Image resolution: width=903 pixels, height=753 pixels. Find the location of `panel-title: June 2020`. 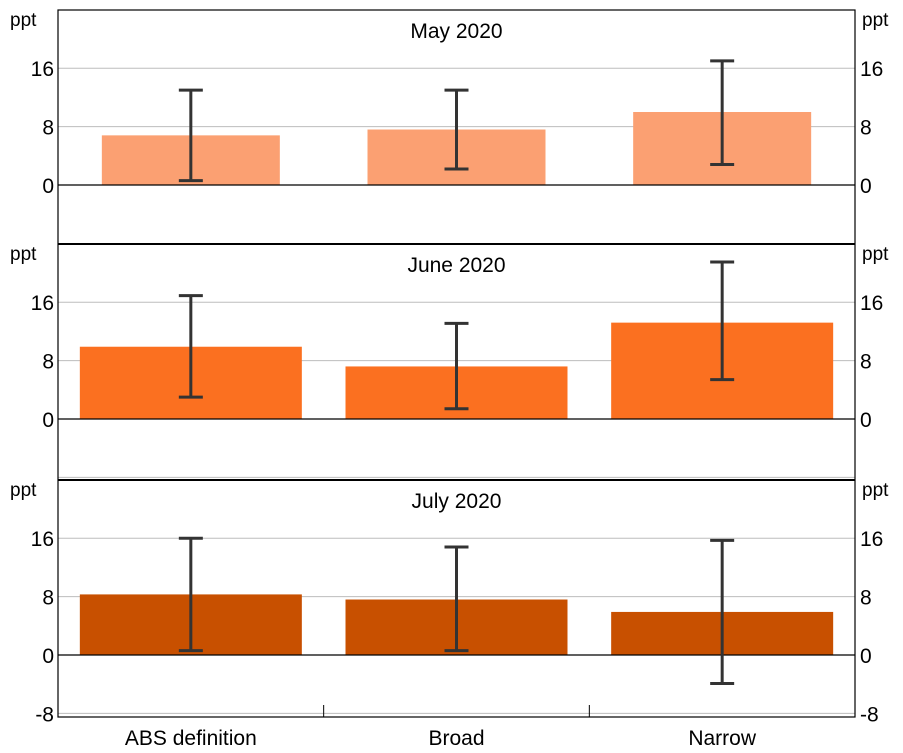

panel-title: June 2020 is located at coordinates (456, 265).